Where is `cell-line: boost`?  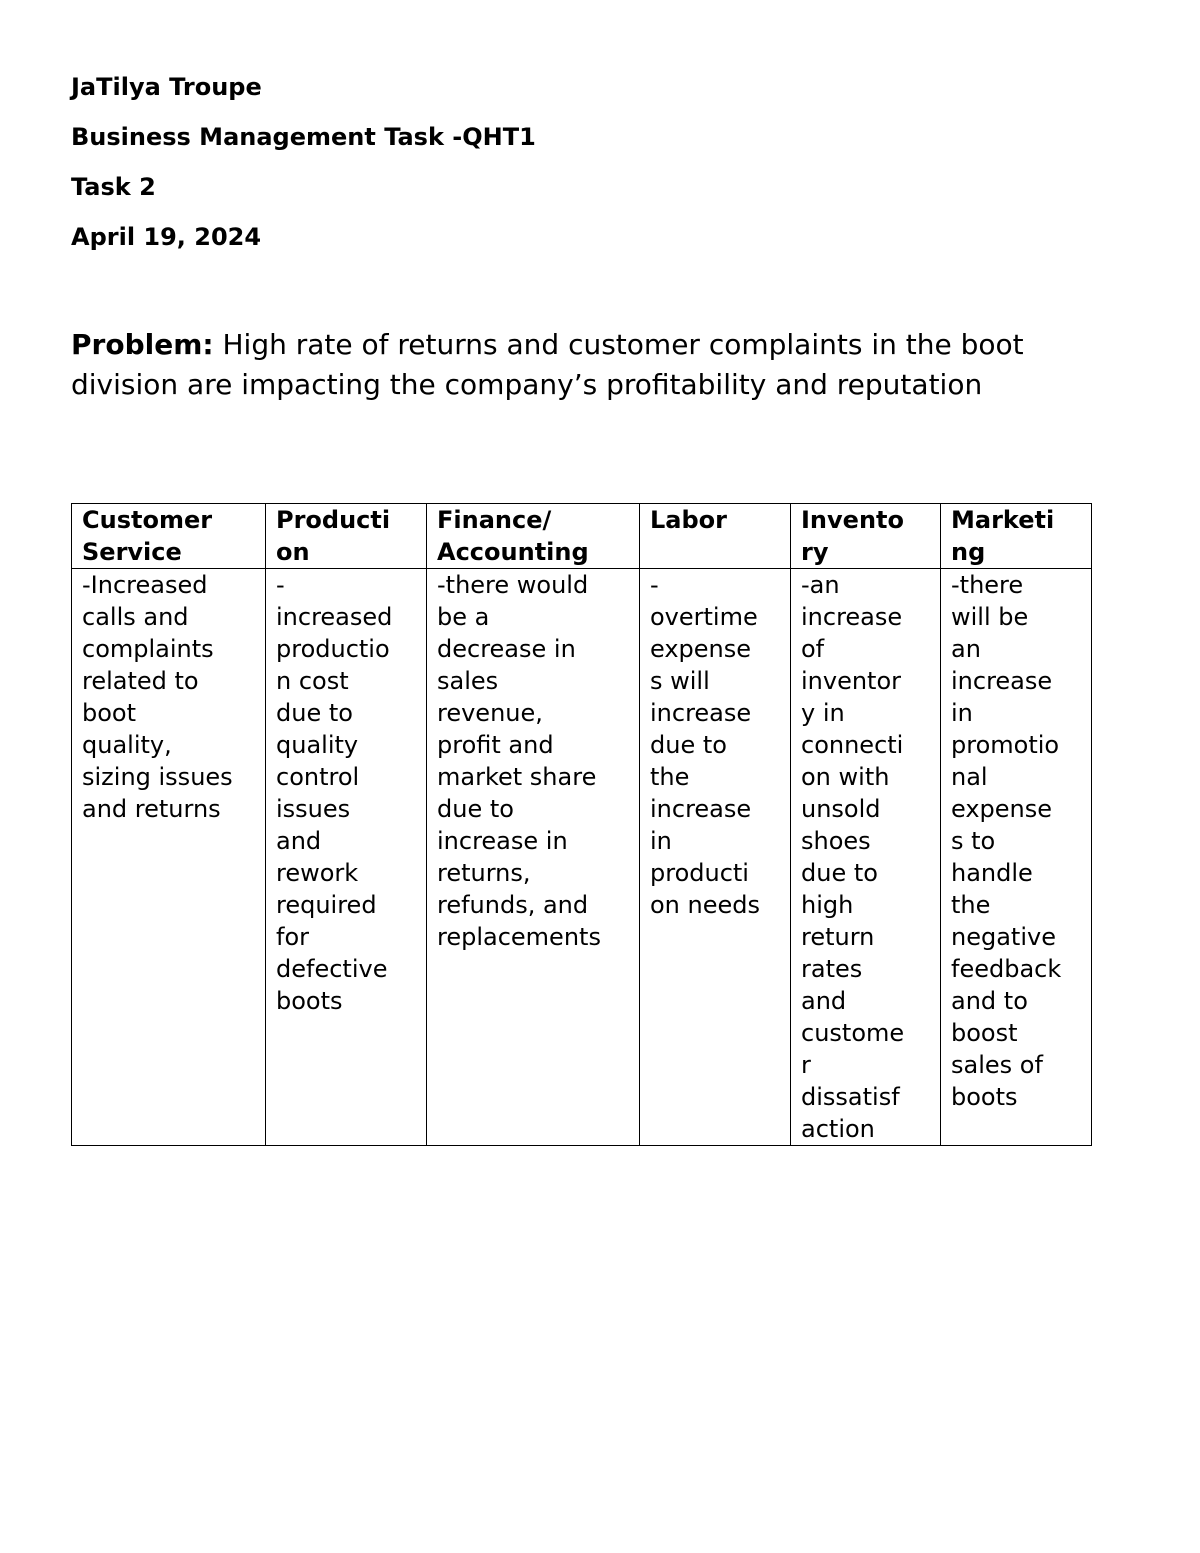
cell-line: boost is located at coordinates (984, 1033).